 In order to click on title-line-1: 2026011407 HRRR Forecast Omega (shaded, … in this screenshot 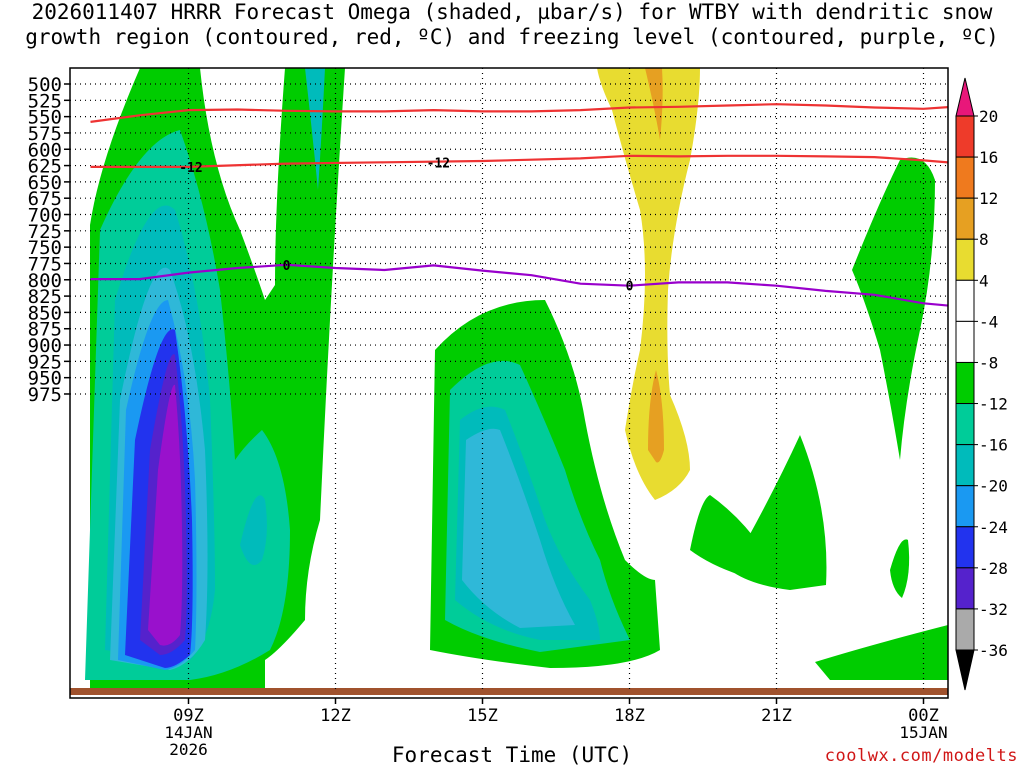, I will do `click(512, 12)`.